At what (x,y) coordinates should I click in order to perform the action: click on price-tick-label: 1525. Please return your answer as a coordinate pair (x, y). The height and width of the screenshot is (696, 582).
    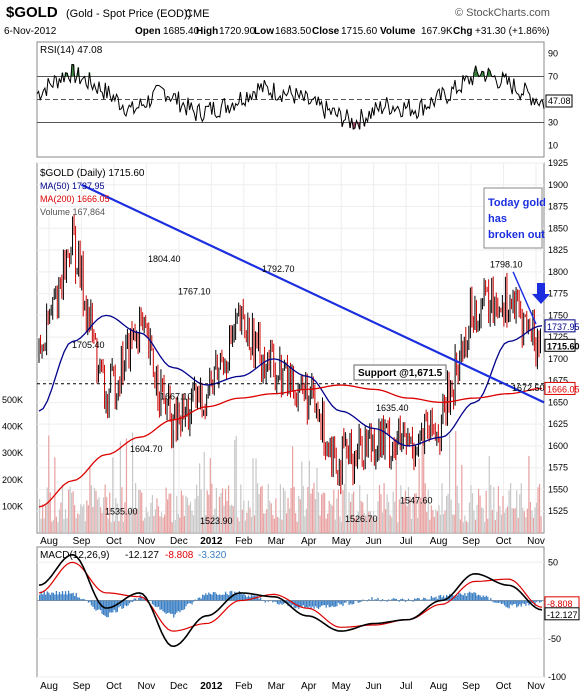
    Looking at the image, I should click on (558, 511).